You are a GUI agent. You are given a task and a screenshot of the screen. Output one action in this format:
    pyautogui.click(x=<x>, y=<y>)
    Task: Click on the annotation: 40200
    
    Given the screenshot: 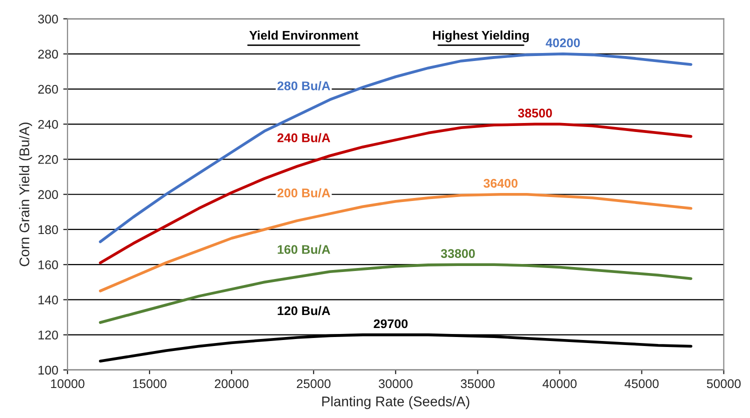 What is the action you would take?
    pyautogui.click(x=563, y=43)
    